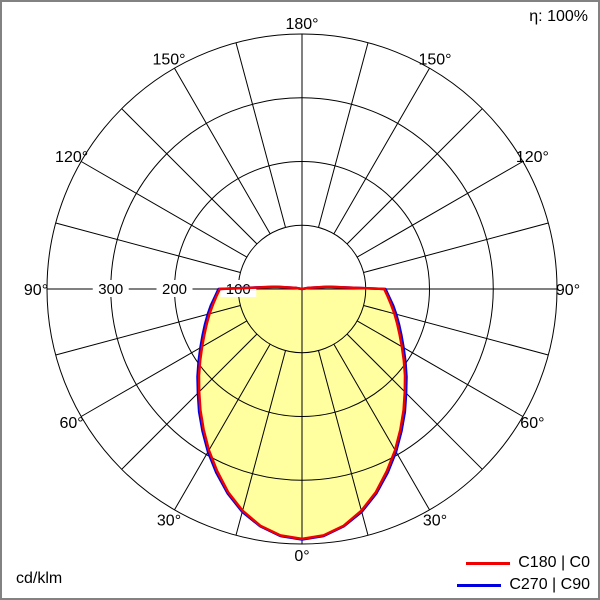  Describe the element at coordinates (523, 574) in the screenshot. I see `legend: C180 | C0 C270 | C90` at that location.